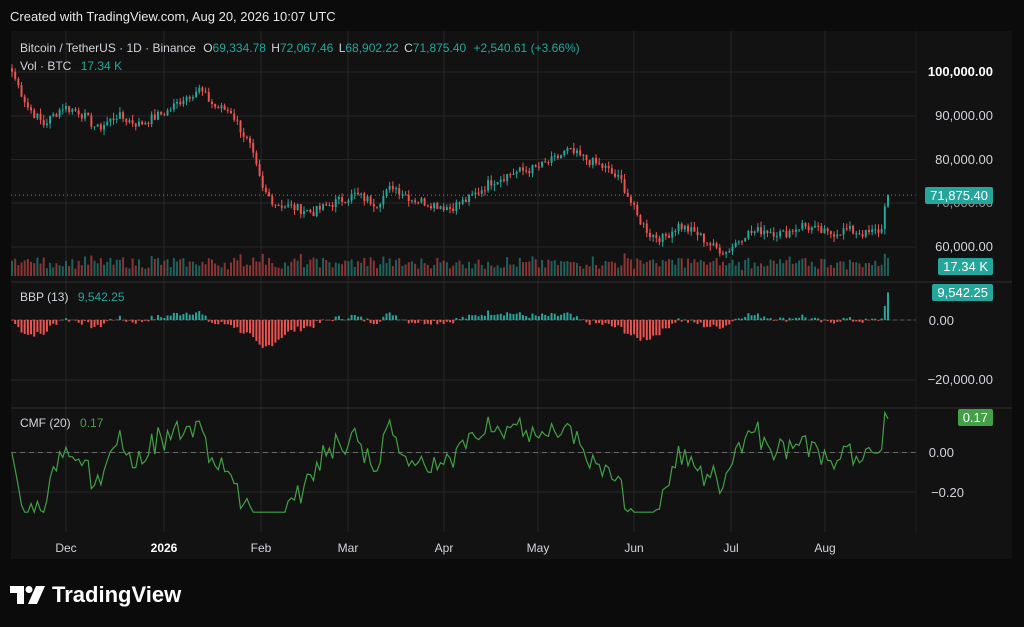 The image size is (1024, 627). Describe the element at coordinates (71, 66) in the screenshot. I see `volume-legend: Vol · BTC 17.34 K` at that location.